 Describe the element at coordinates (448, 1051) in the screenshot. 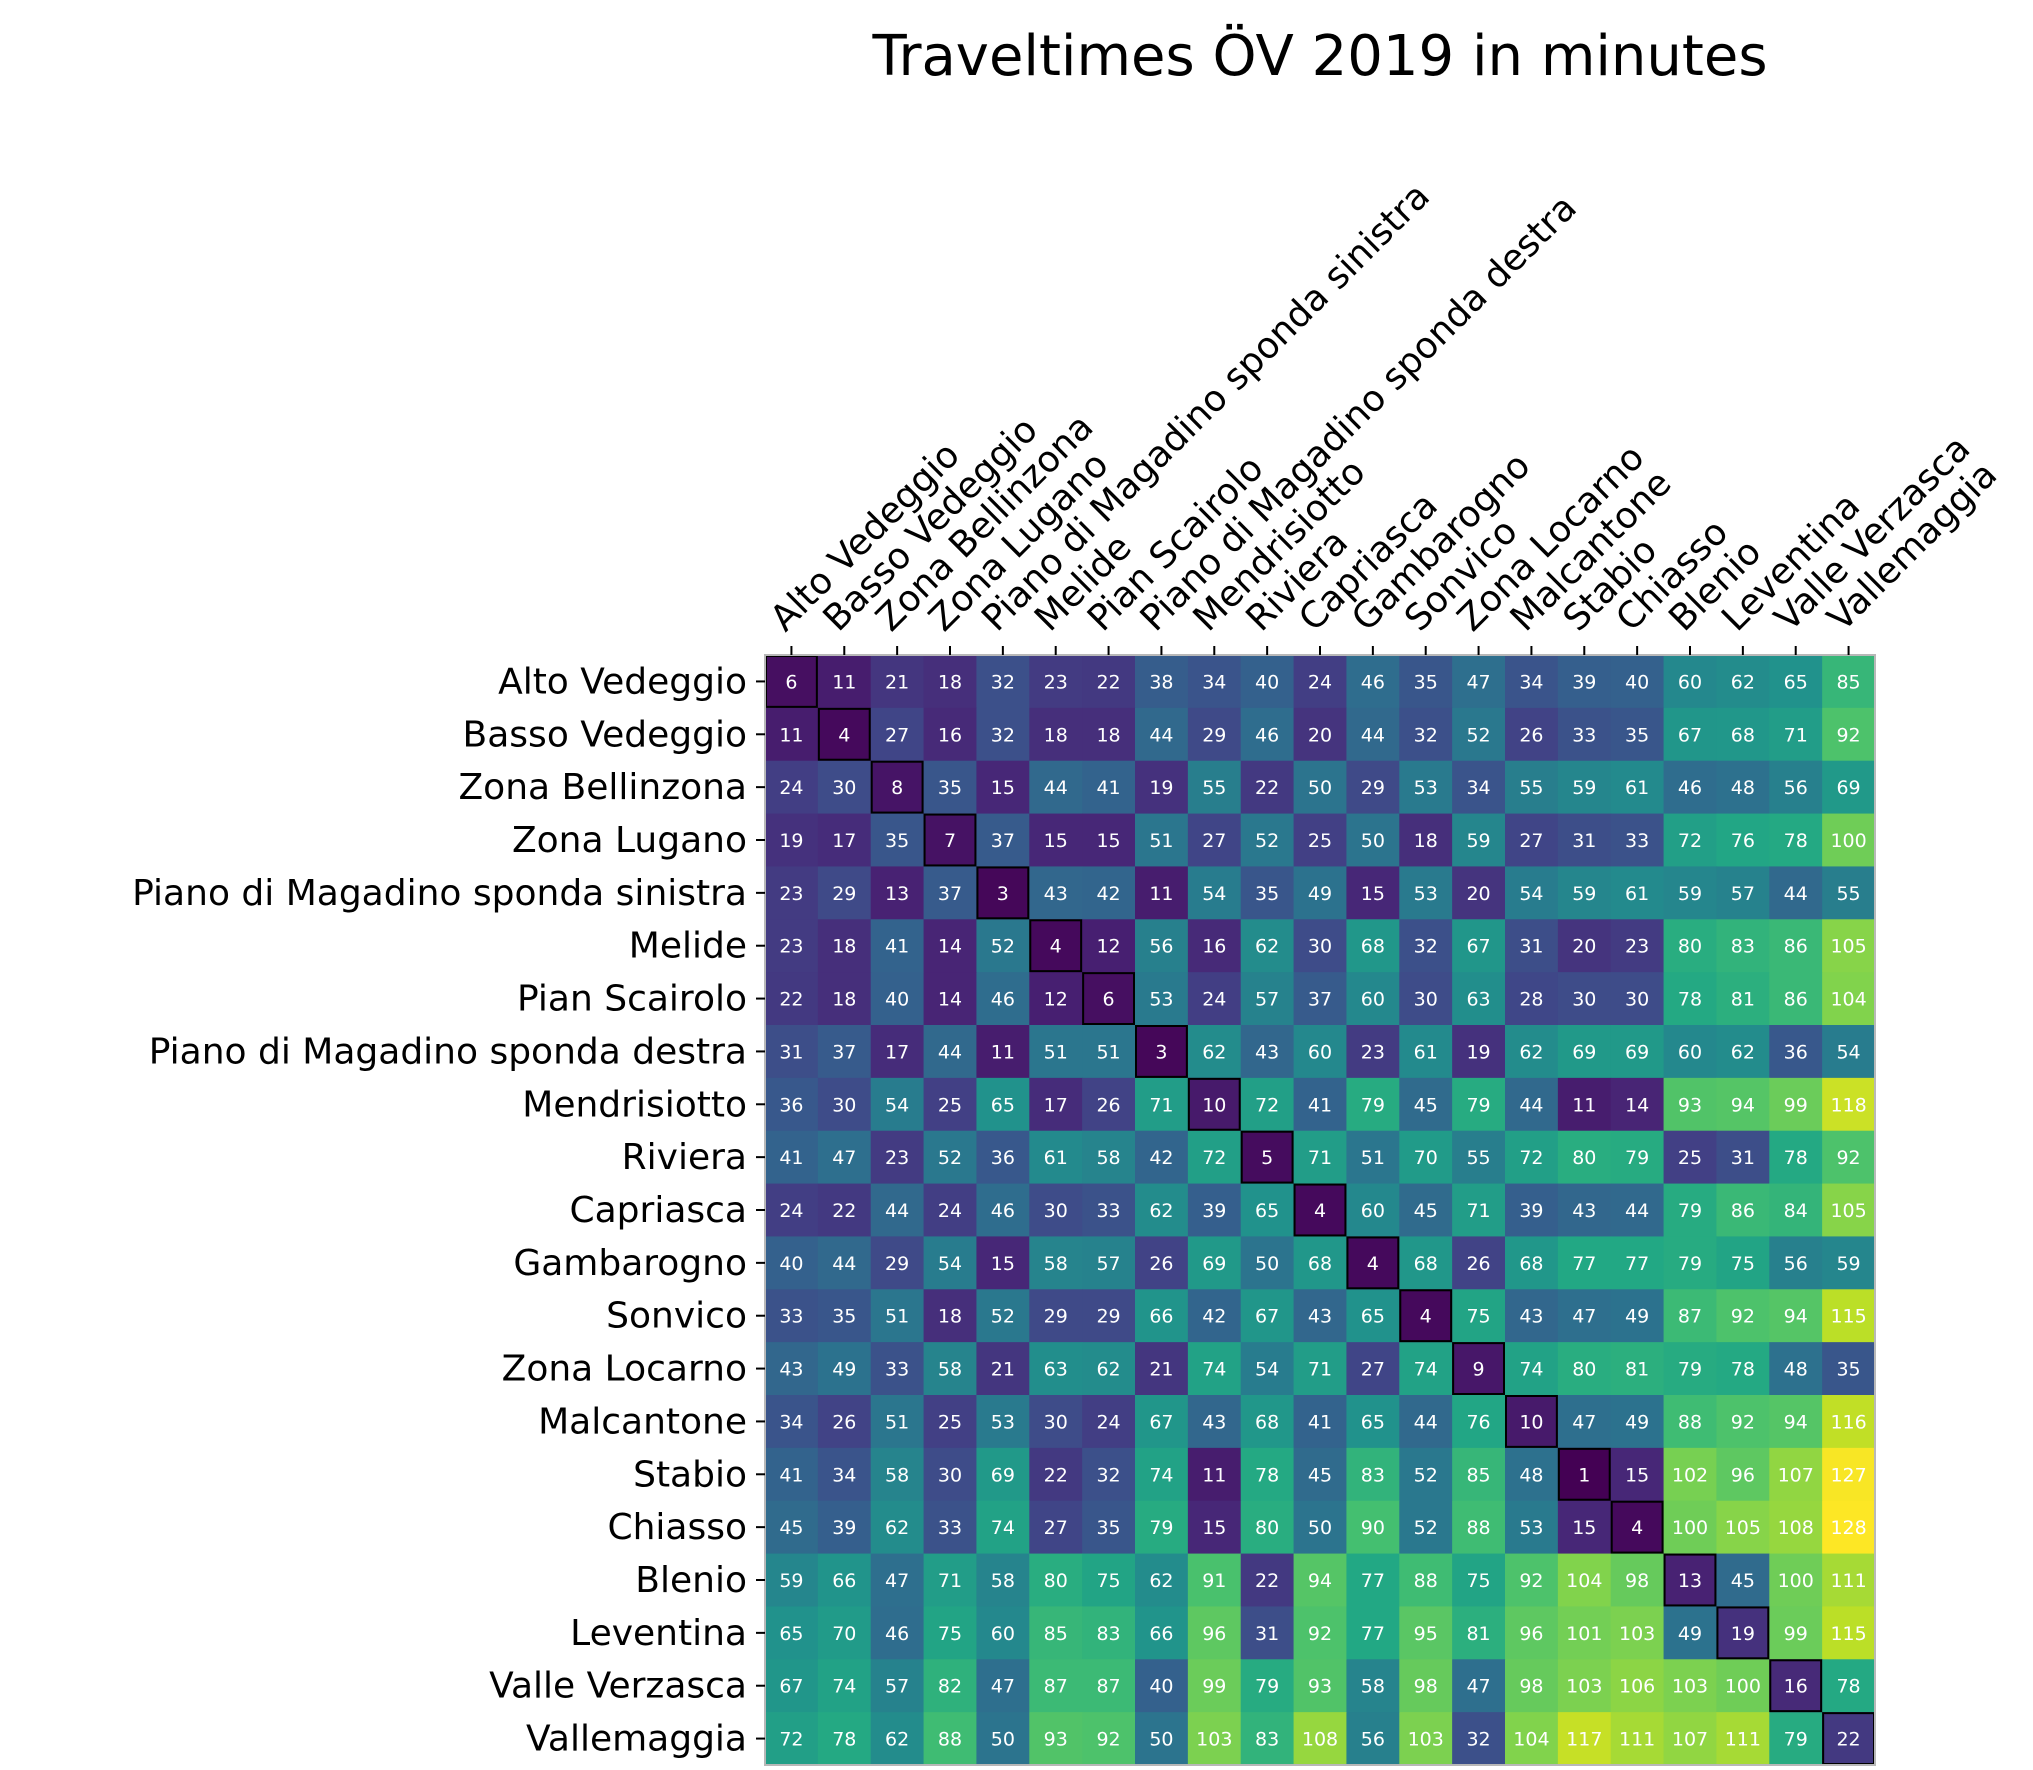

I see `y-tick-label: Piano di Magadino sponda destra` at that location.